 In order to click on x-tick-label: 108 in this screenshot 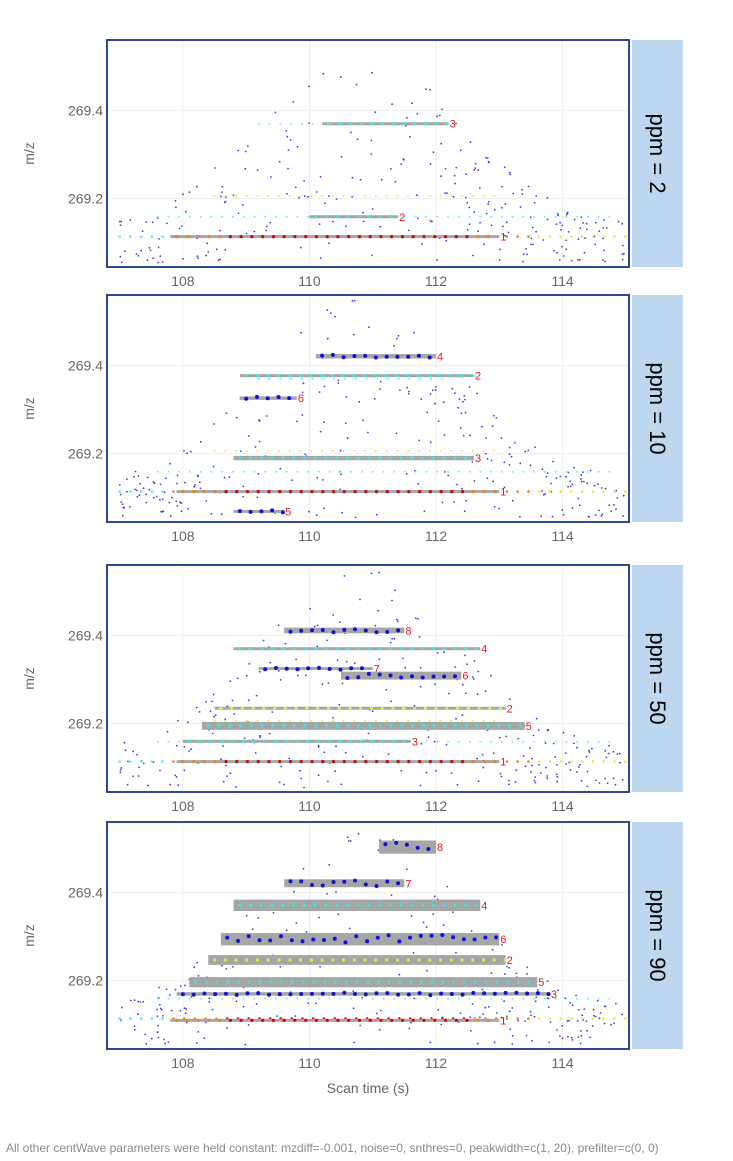, I will do `click(183, 806)`.